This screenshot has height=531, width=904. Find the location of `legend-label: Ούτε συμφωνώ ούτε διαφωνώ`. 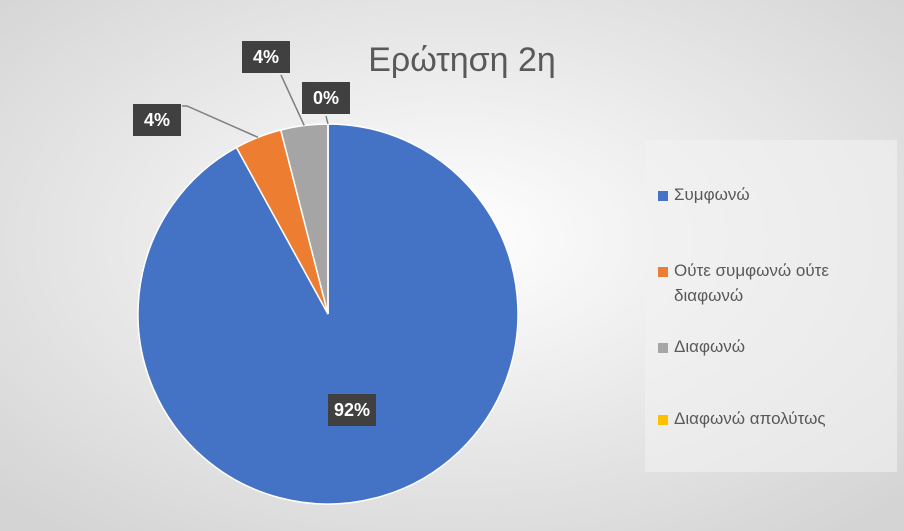

legend-label: Ούτε συμφωνώ ούτε διαφωνώ is located at coordinates (751, 283).